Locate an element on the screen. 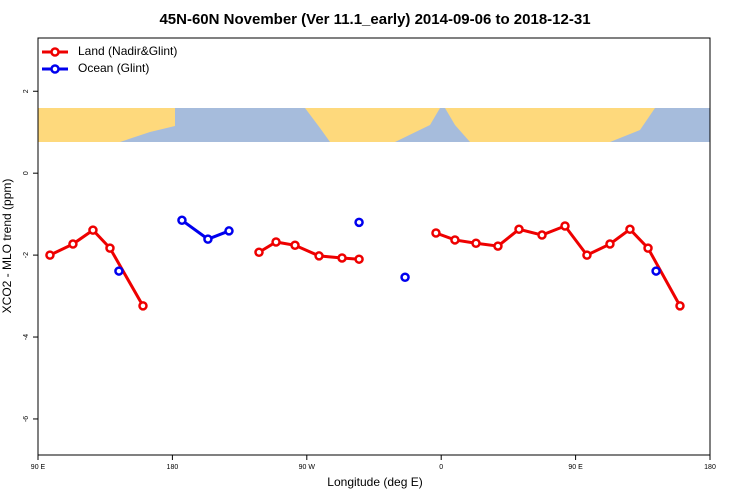 The image size is (750, 500). x-tick-label: 0 is located at coordinates (441, 467).